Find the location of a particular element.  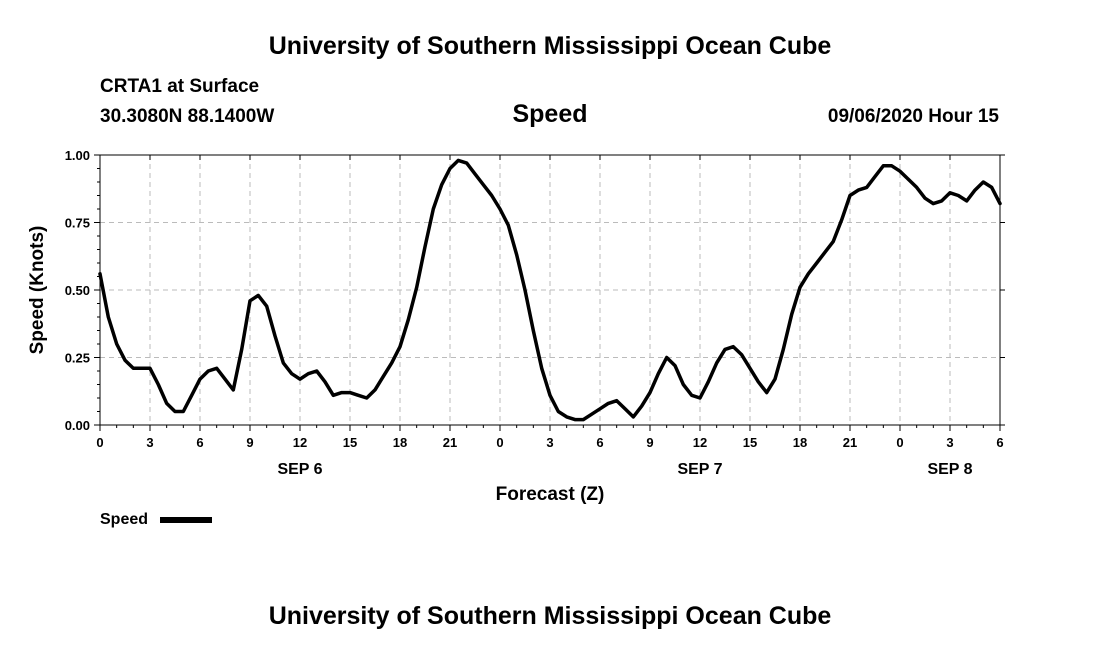

chart-title: Speed is located at coordinates (550, 114).